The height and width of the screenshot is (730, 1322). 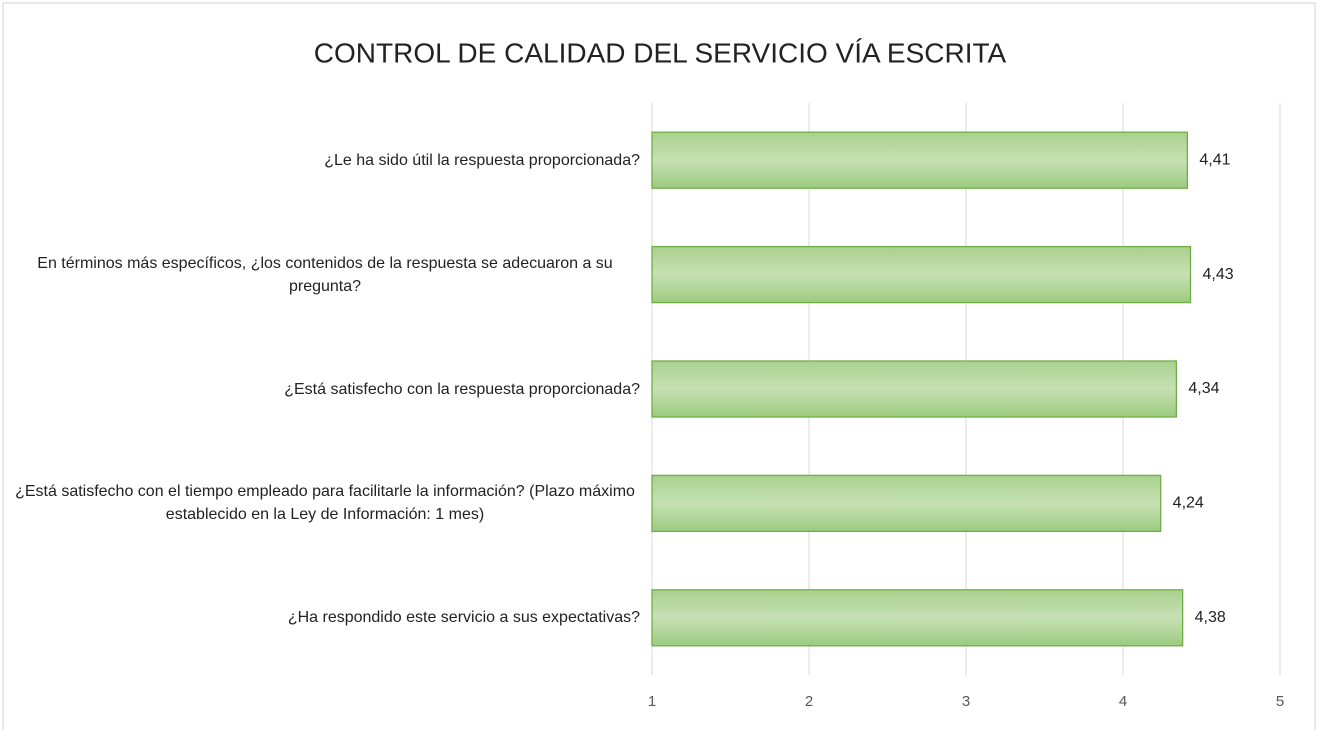 What do you see at coordinates (652, 701) in the screenshot?
I see `x-tick-label: 1` at bounding box center [652, 701].